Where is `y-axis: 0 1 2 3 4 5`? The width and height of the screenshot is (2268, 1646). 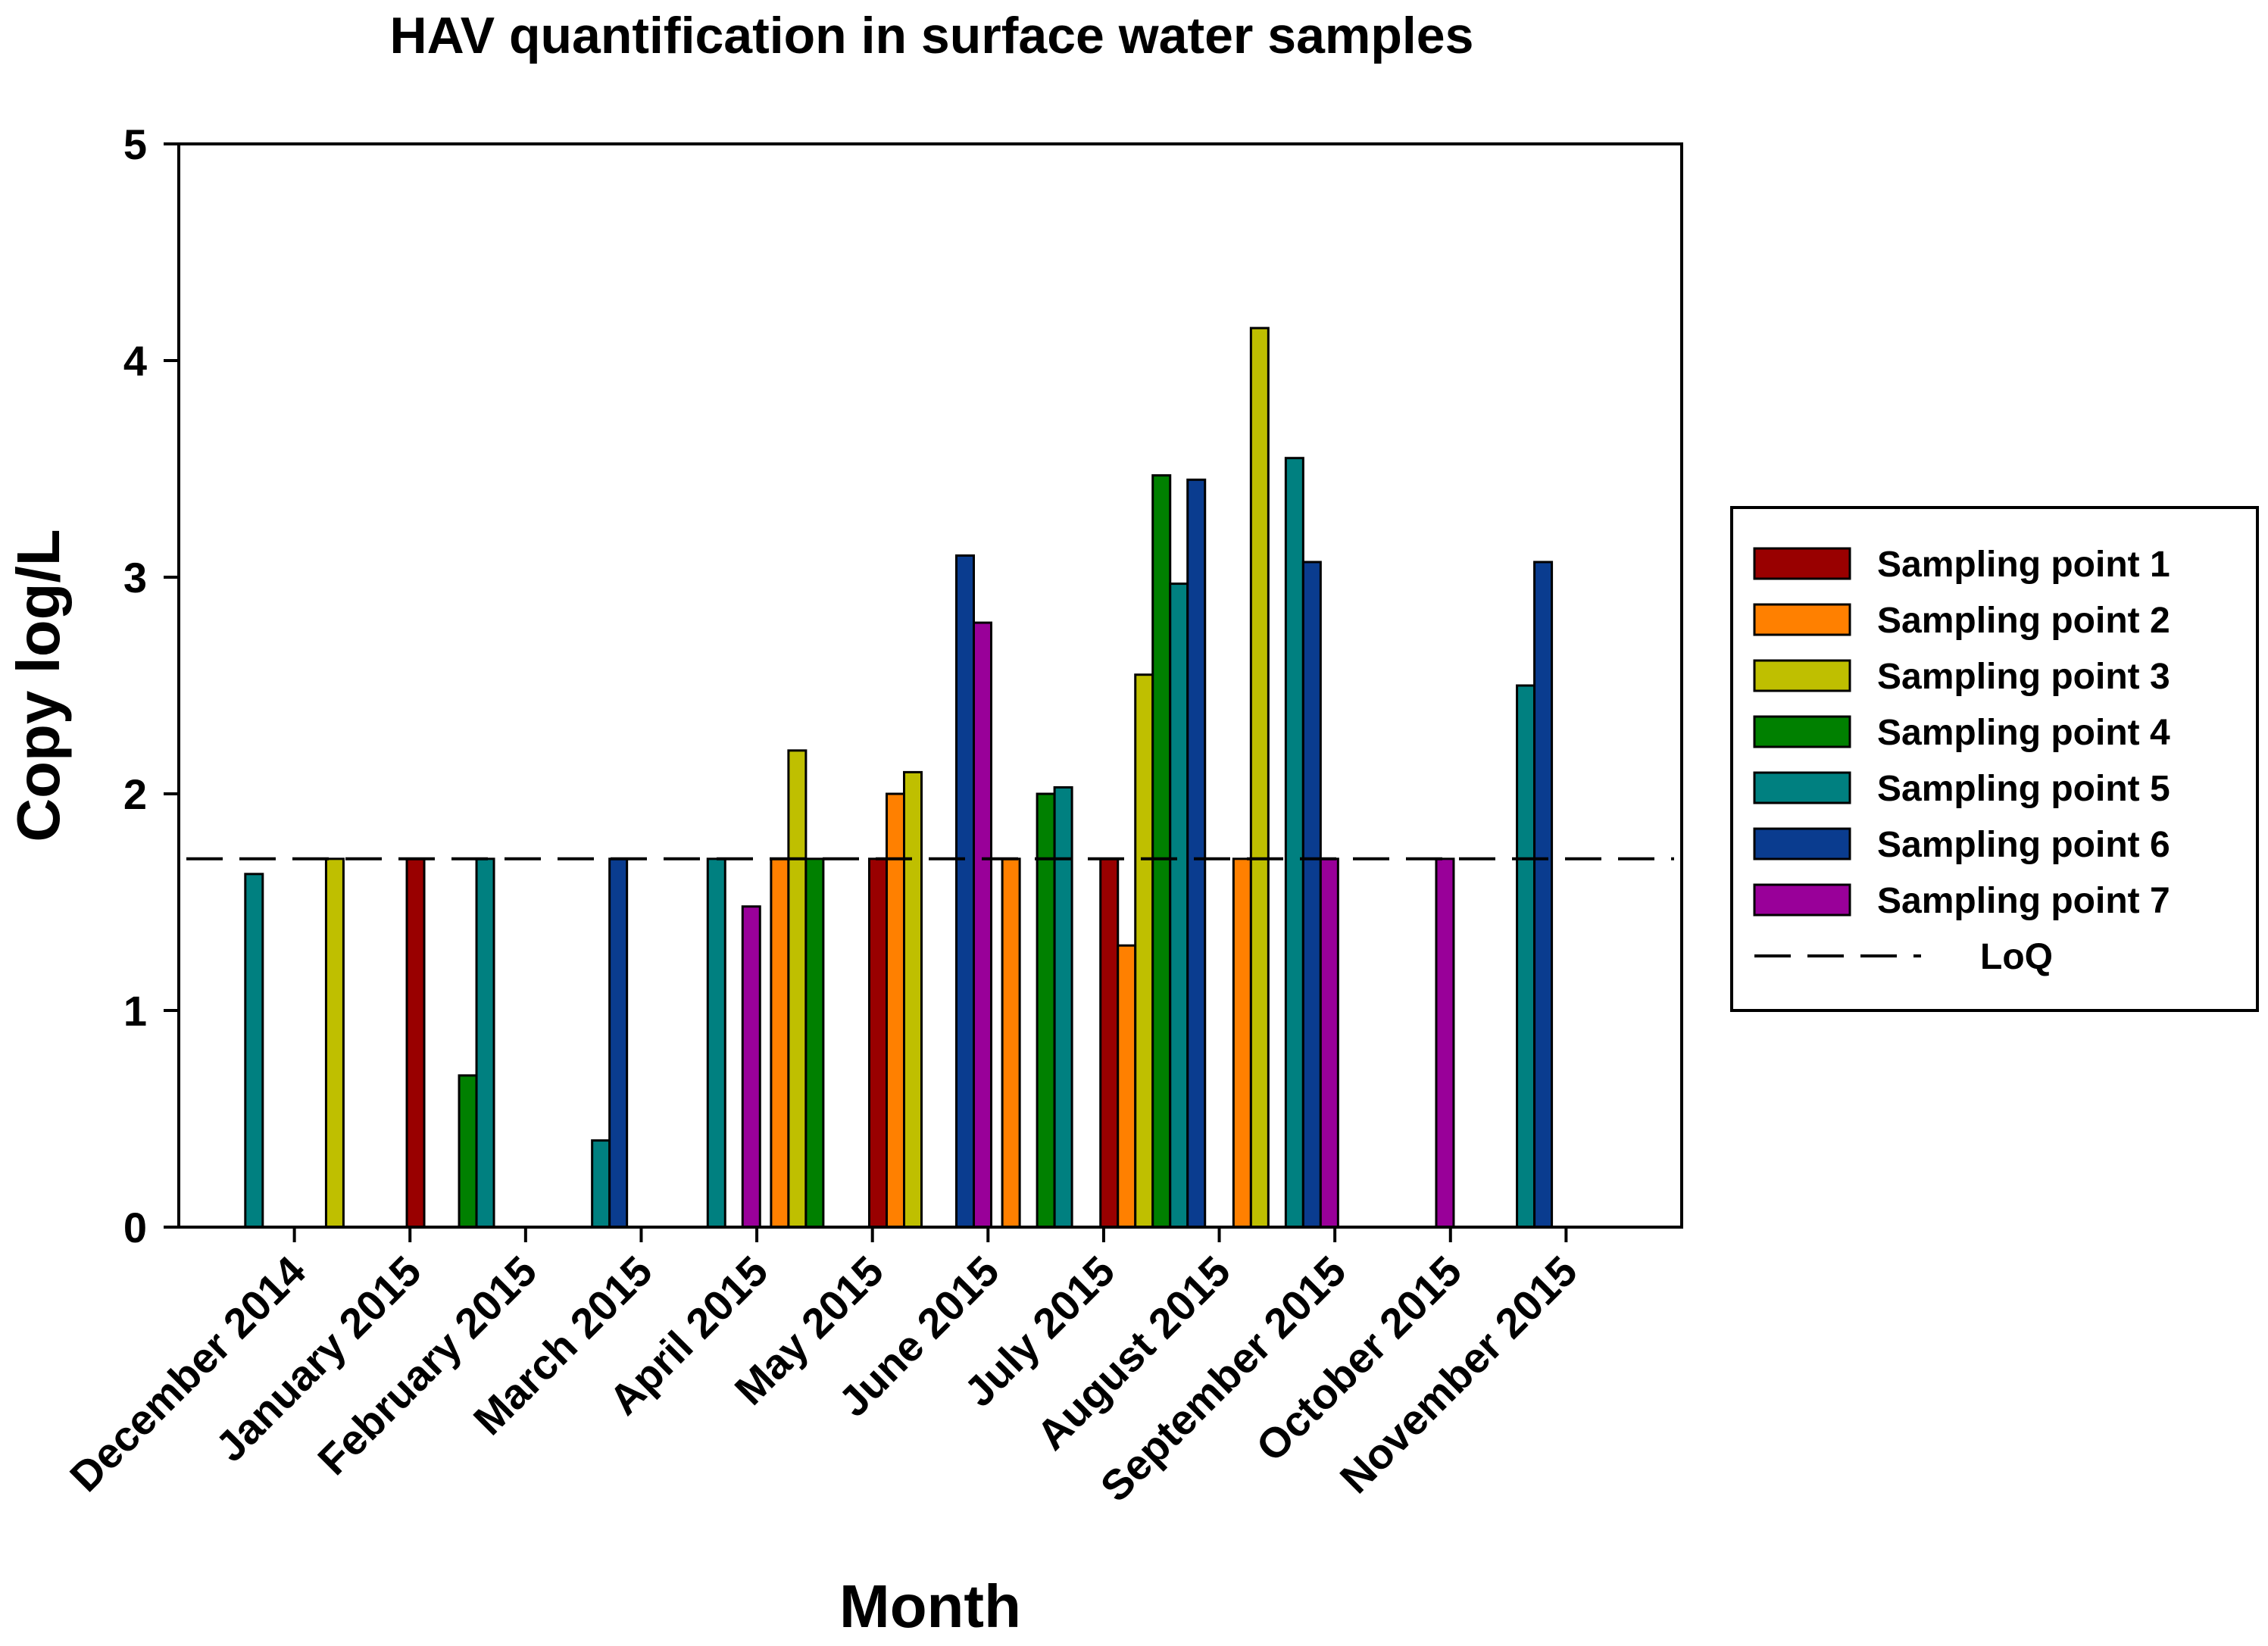 y-axis: 0 1 2 3 4 5 is located at coordinates (151, 685).